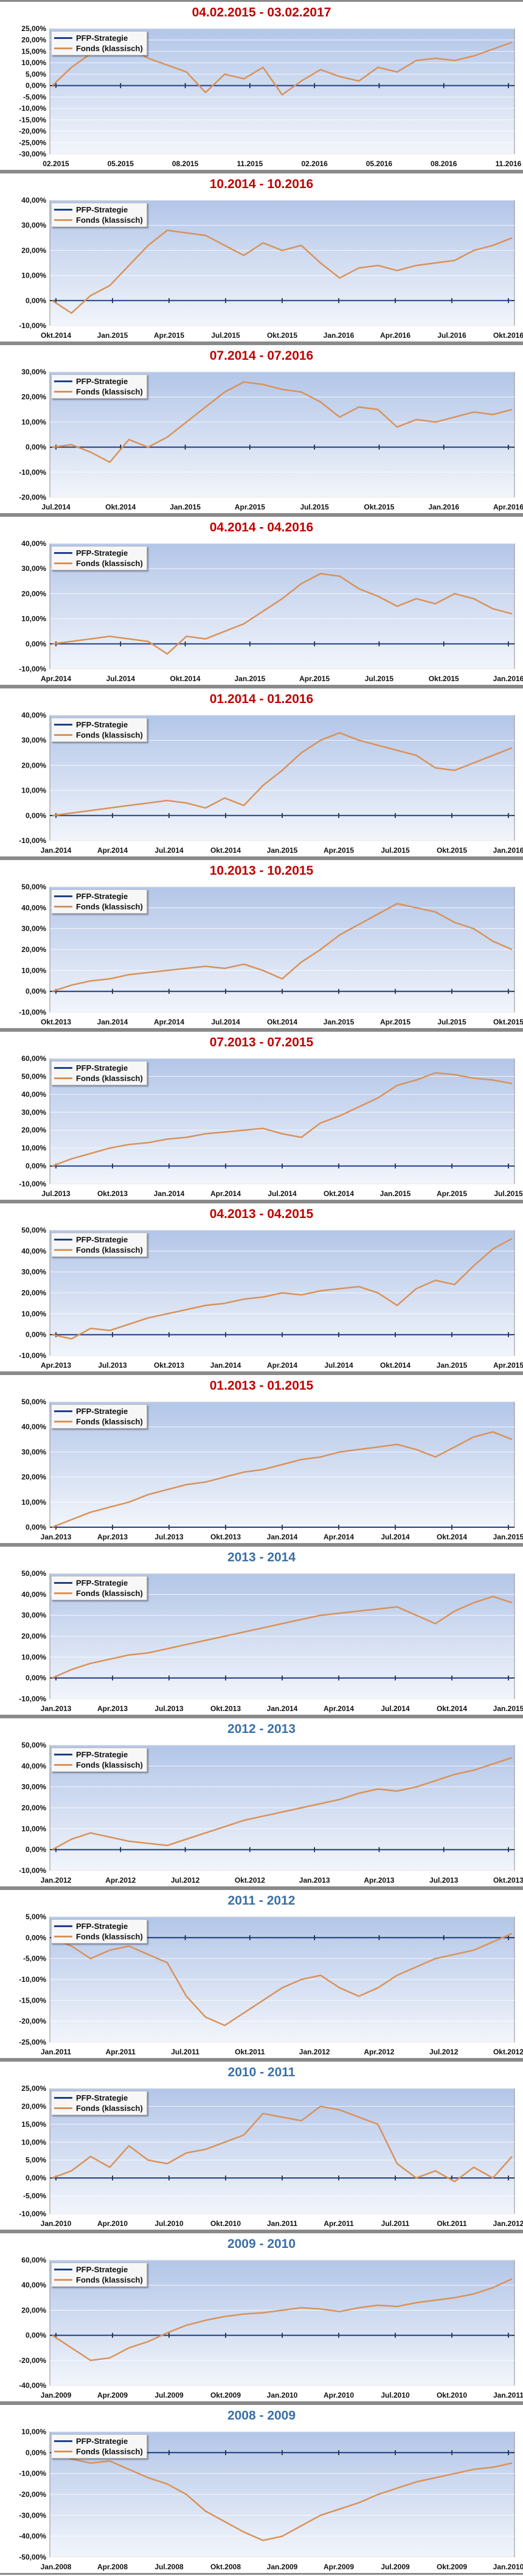 The height and width of the screenshot is (2576, 523). Describe the element at coordinates (185, 163) in the screenshot. I see `x-tick-label: 08.2015` at that location.